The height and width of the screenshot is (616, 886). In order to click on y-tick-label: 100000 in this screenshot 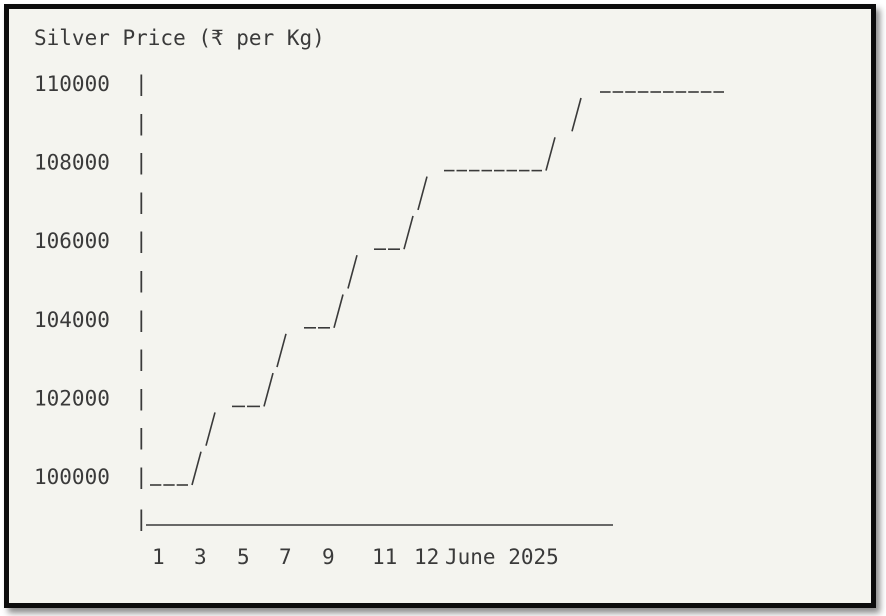, I will do `click(72, 477)`.